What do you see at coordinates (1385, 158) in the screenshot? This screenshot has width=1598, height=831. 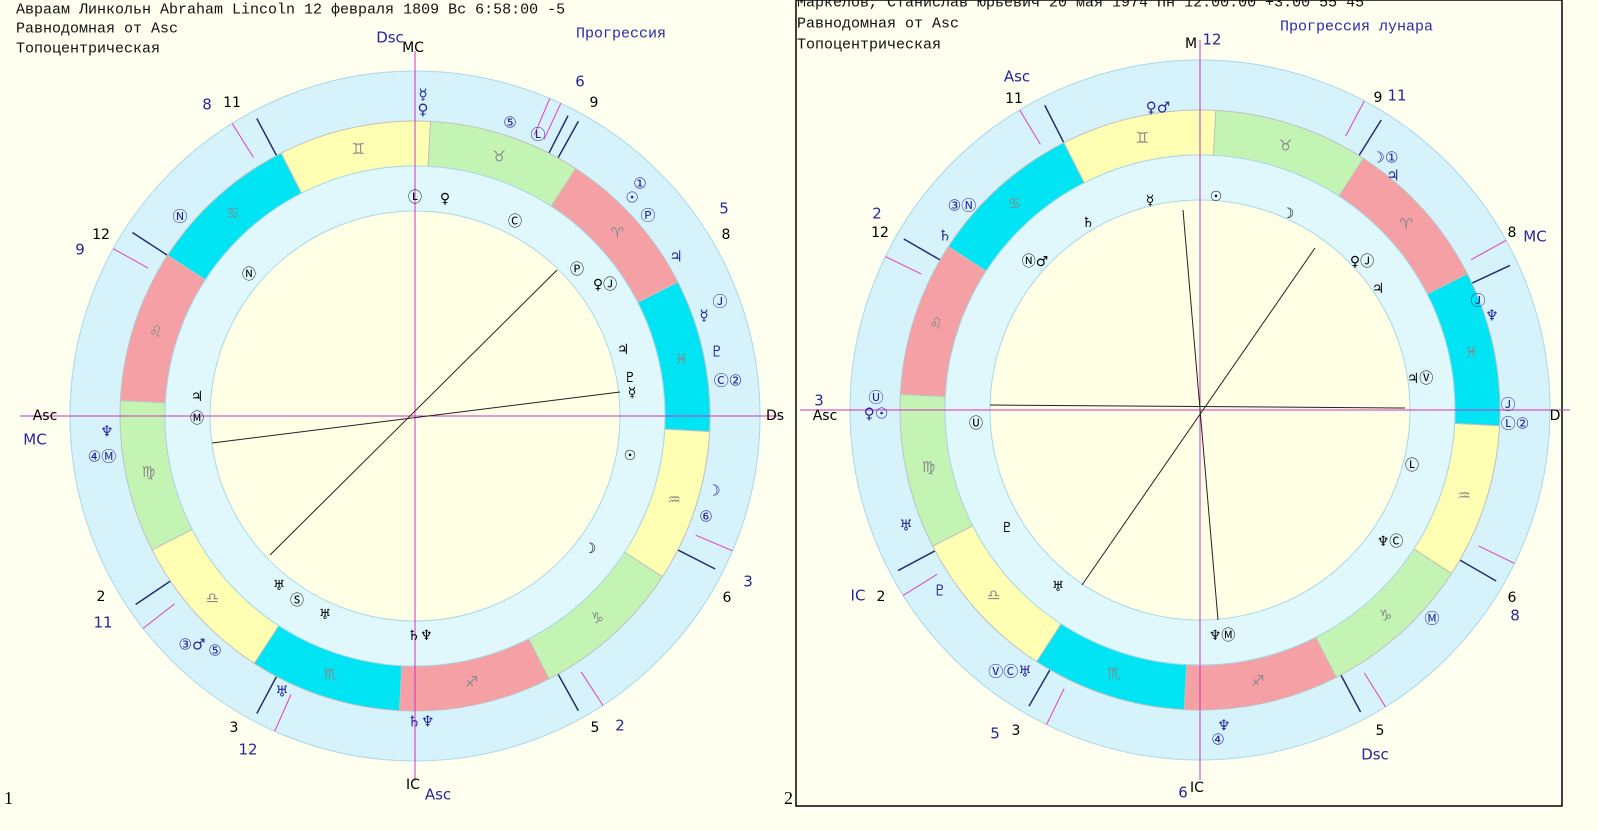 I see `chart-label: ☽①` at bounding box center [1385, 158].